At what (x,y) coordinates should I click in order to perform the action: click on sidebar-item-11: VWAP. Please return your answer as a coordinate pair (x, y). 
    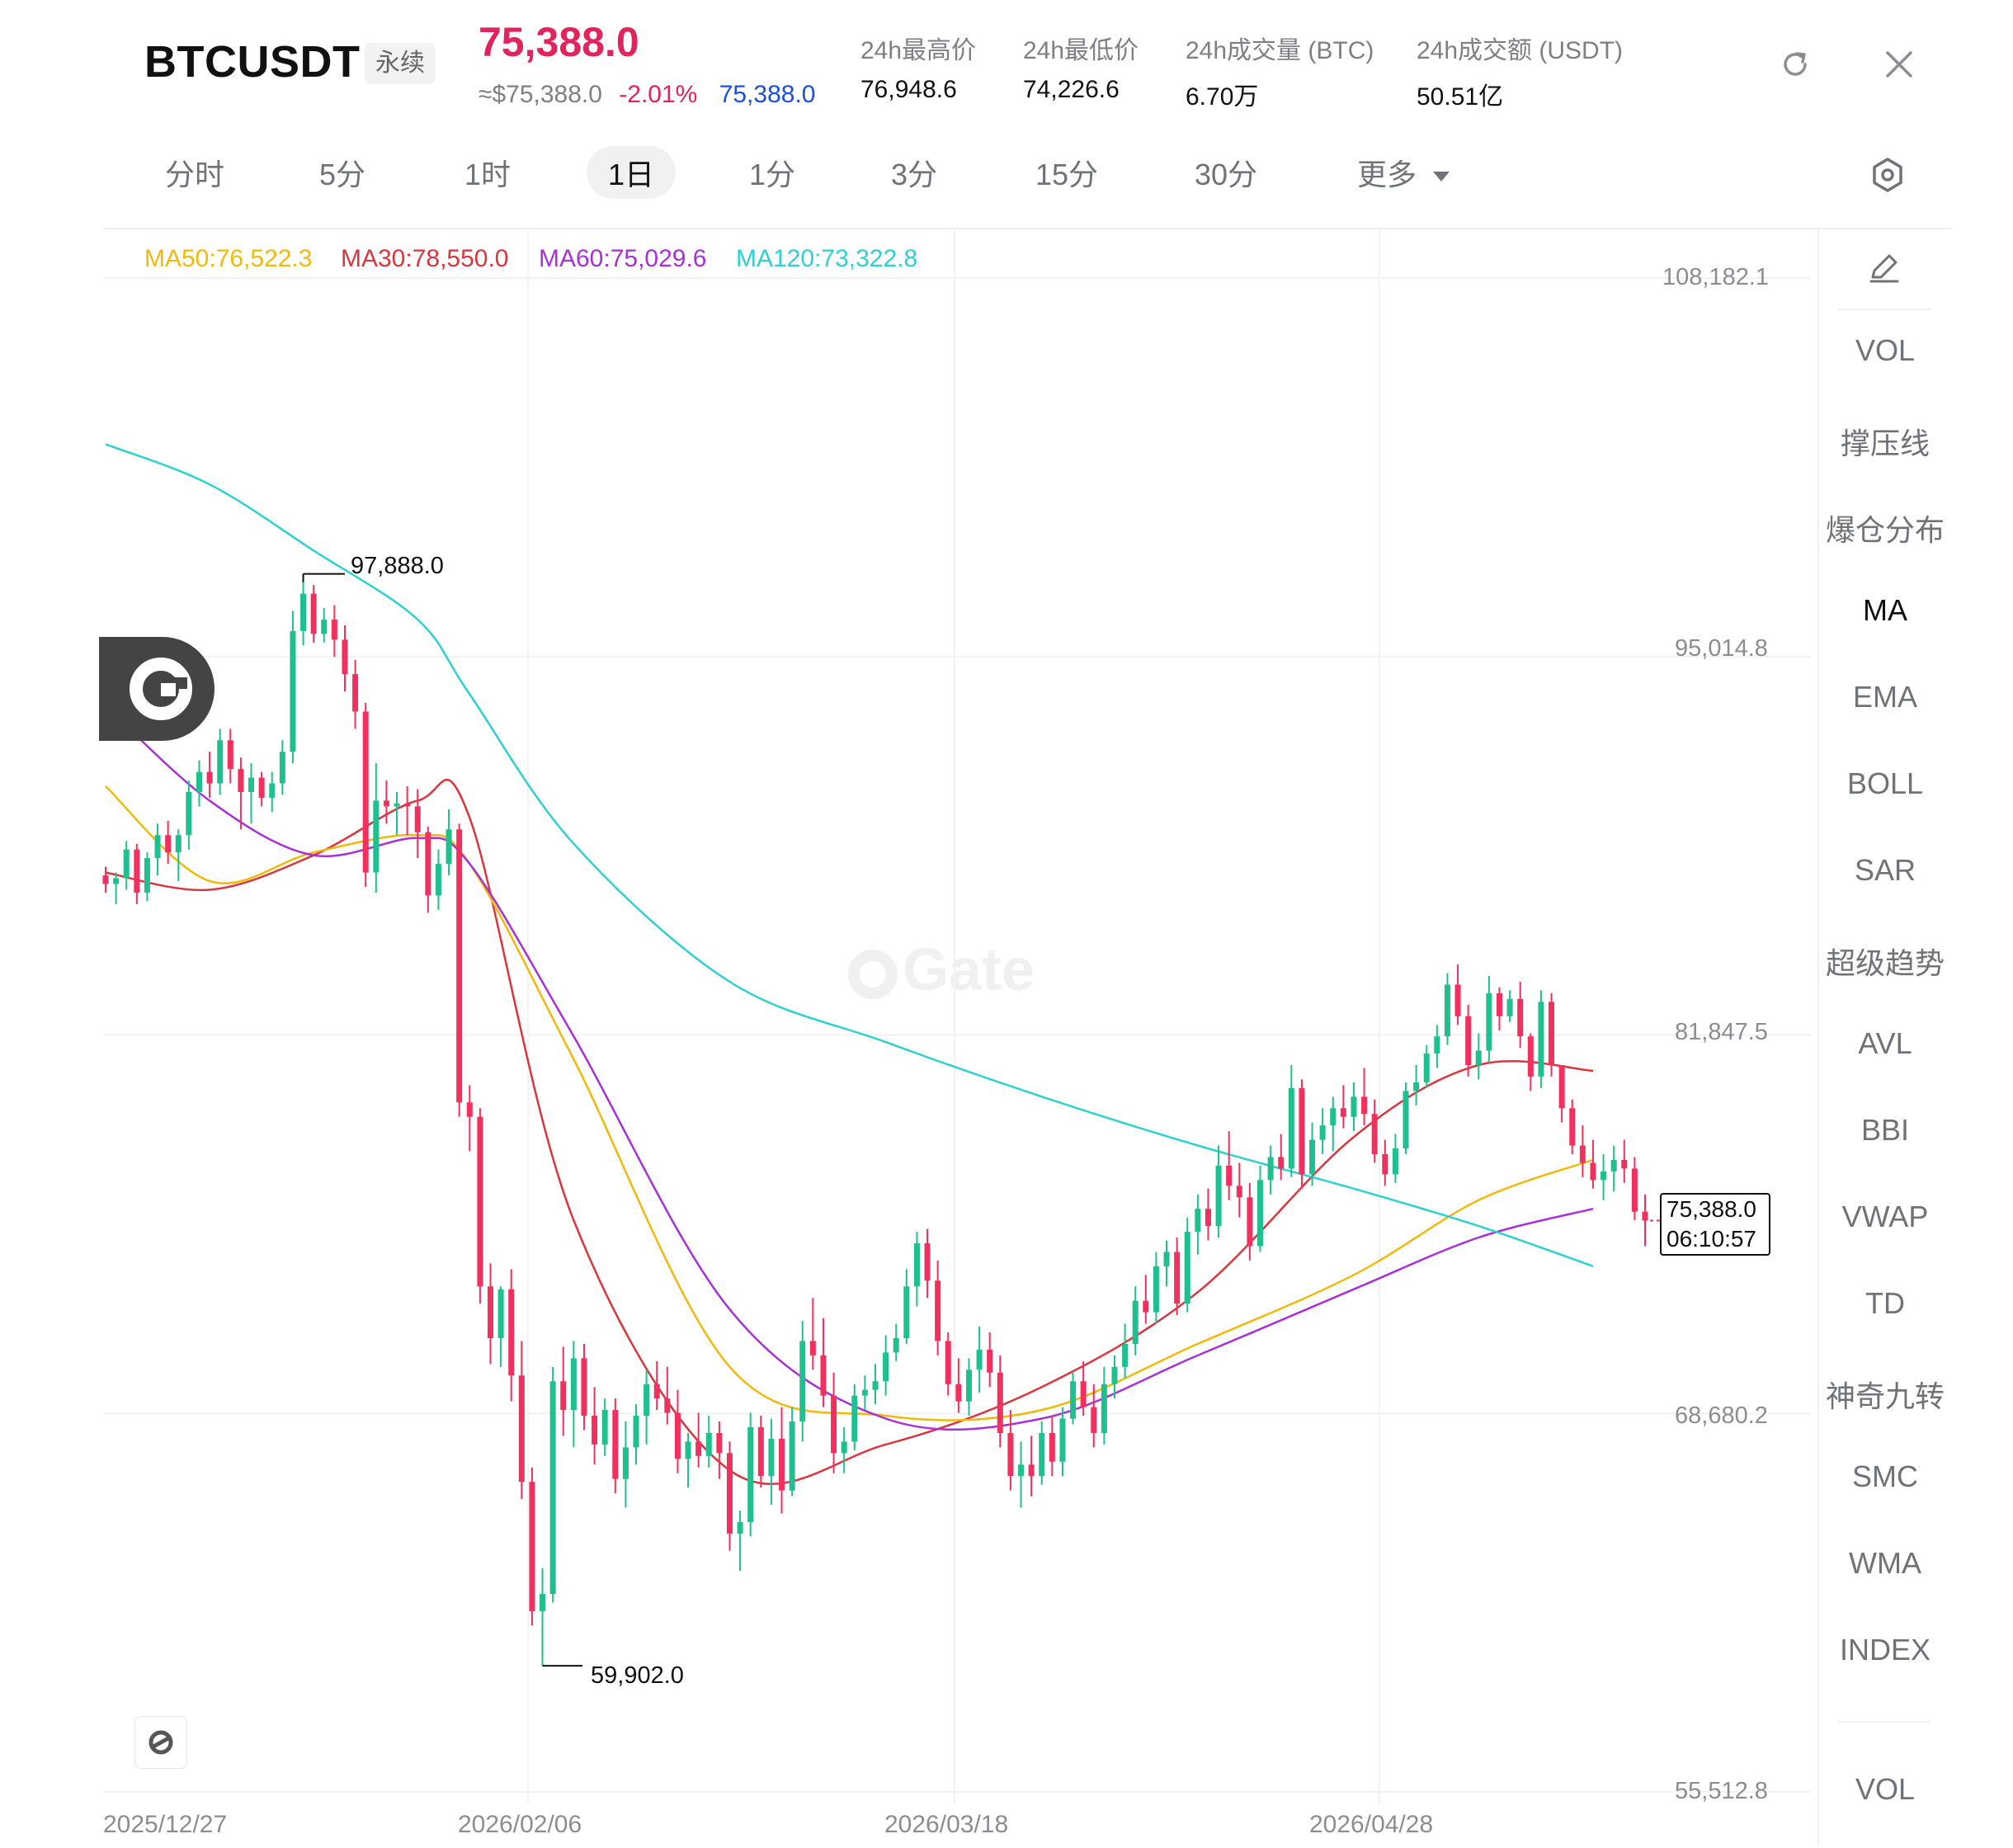
    Looking at the image, I should click on (1885, 1216).